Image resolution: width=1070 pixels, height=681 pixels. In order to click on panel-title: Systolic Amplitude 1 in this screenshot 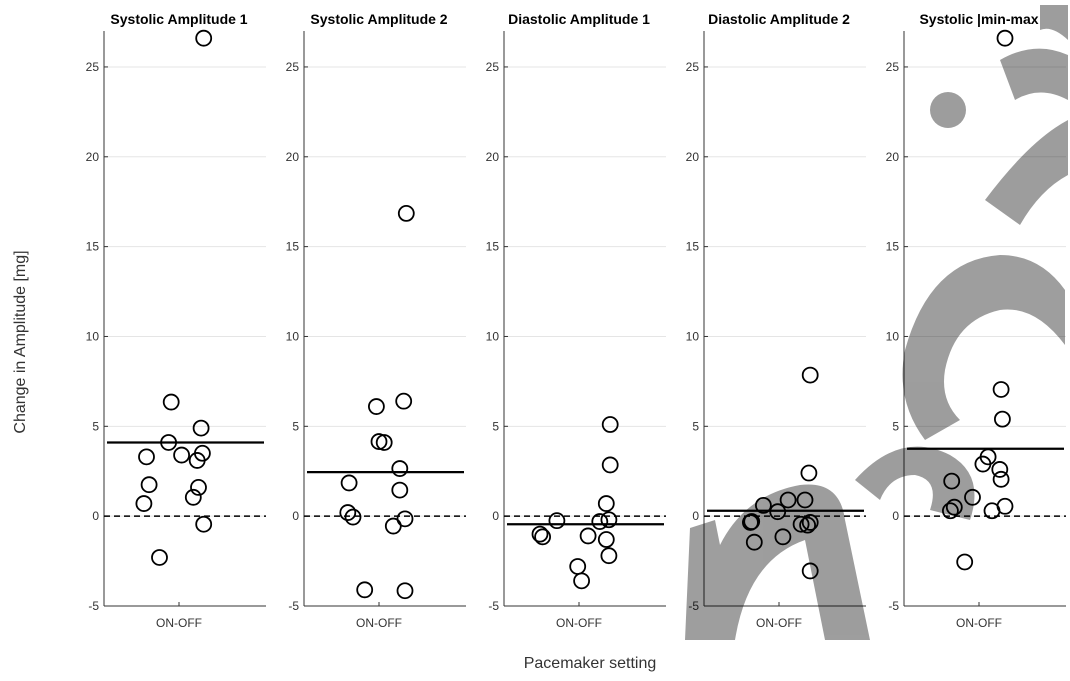, I will do `click(178, 19)`.